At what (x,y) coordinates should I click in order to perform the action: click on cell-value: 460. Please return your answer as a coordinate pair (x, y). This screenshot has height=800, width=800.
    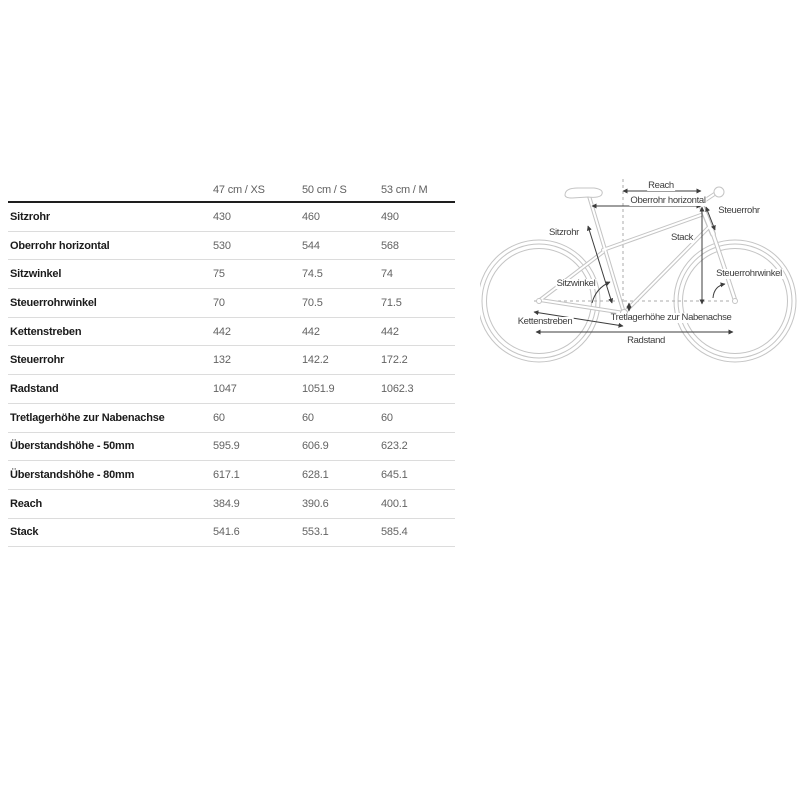
    Looking at the image, I should click on (311, 216).